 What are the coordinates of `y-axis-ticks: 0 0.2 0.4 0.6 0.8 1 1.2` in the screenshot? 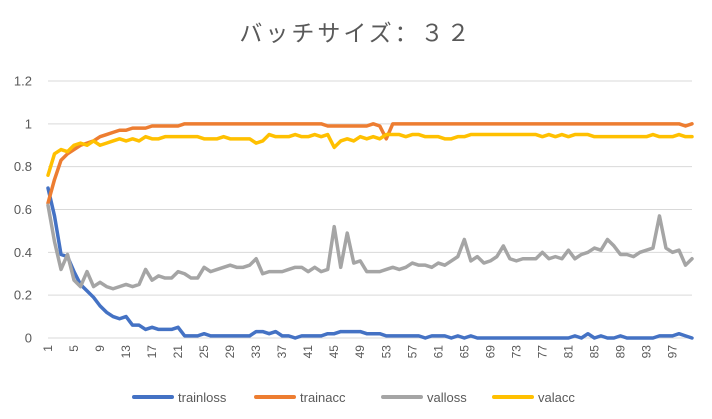 It's located at (23, 210).